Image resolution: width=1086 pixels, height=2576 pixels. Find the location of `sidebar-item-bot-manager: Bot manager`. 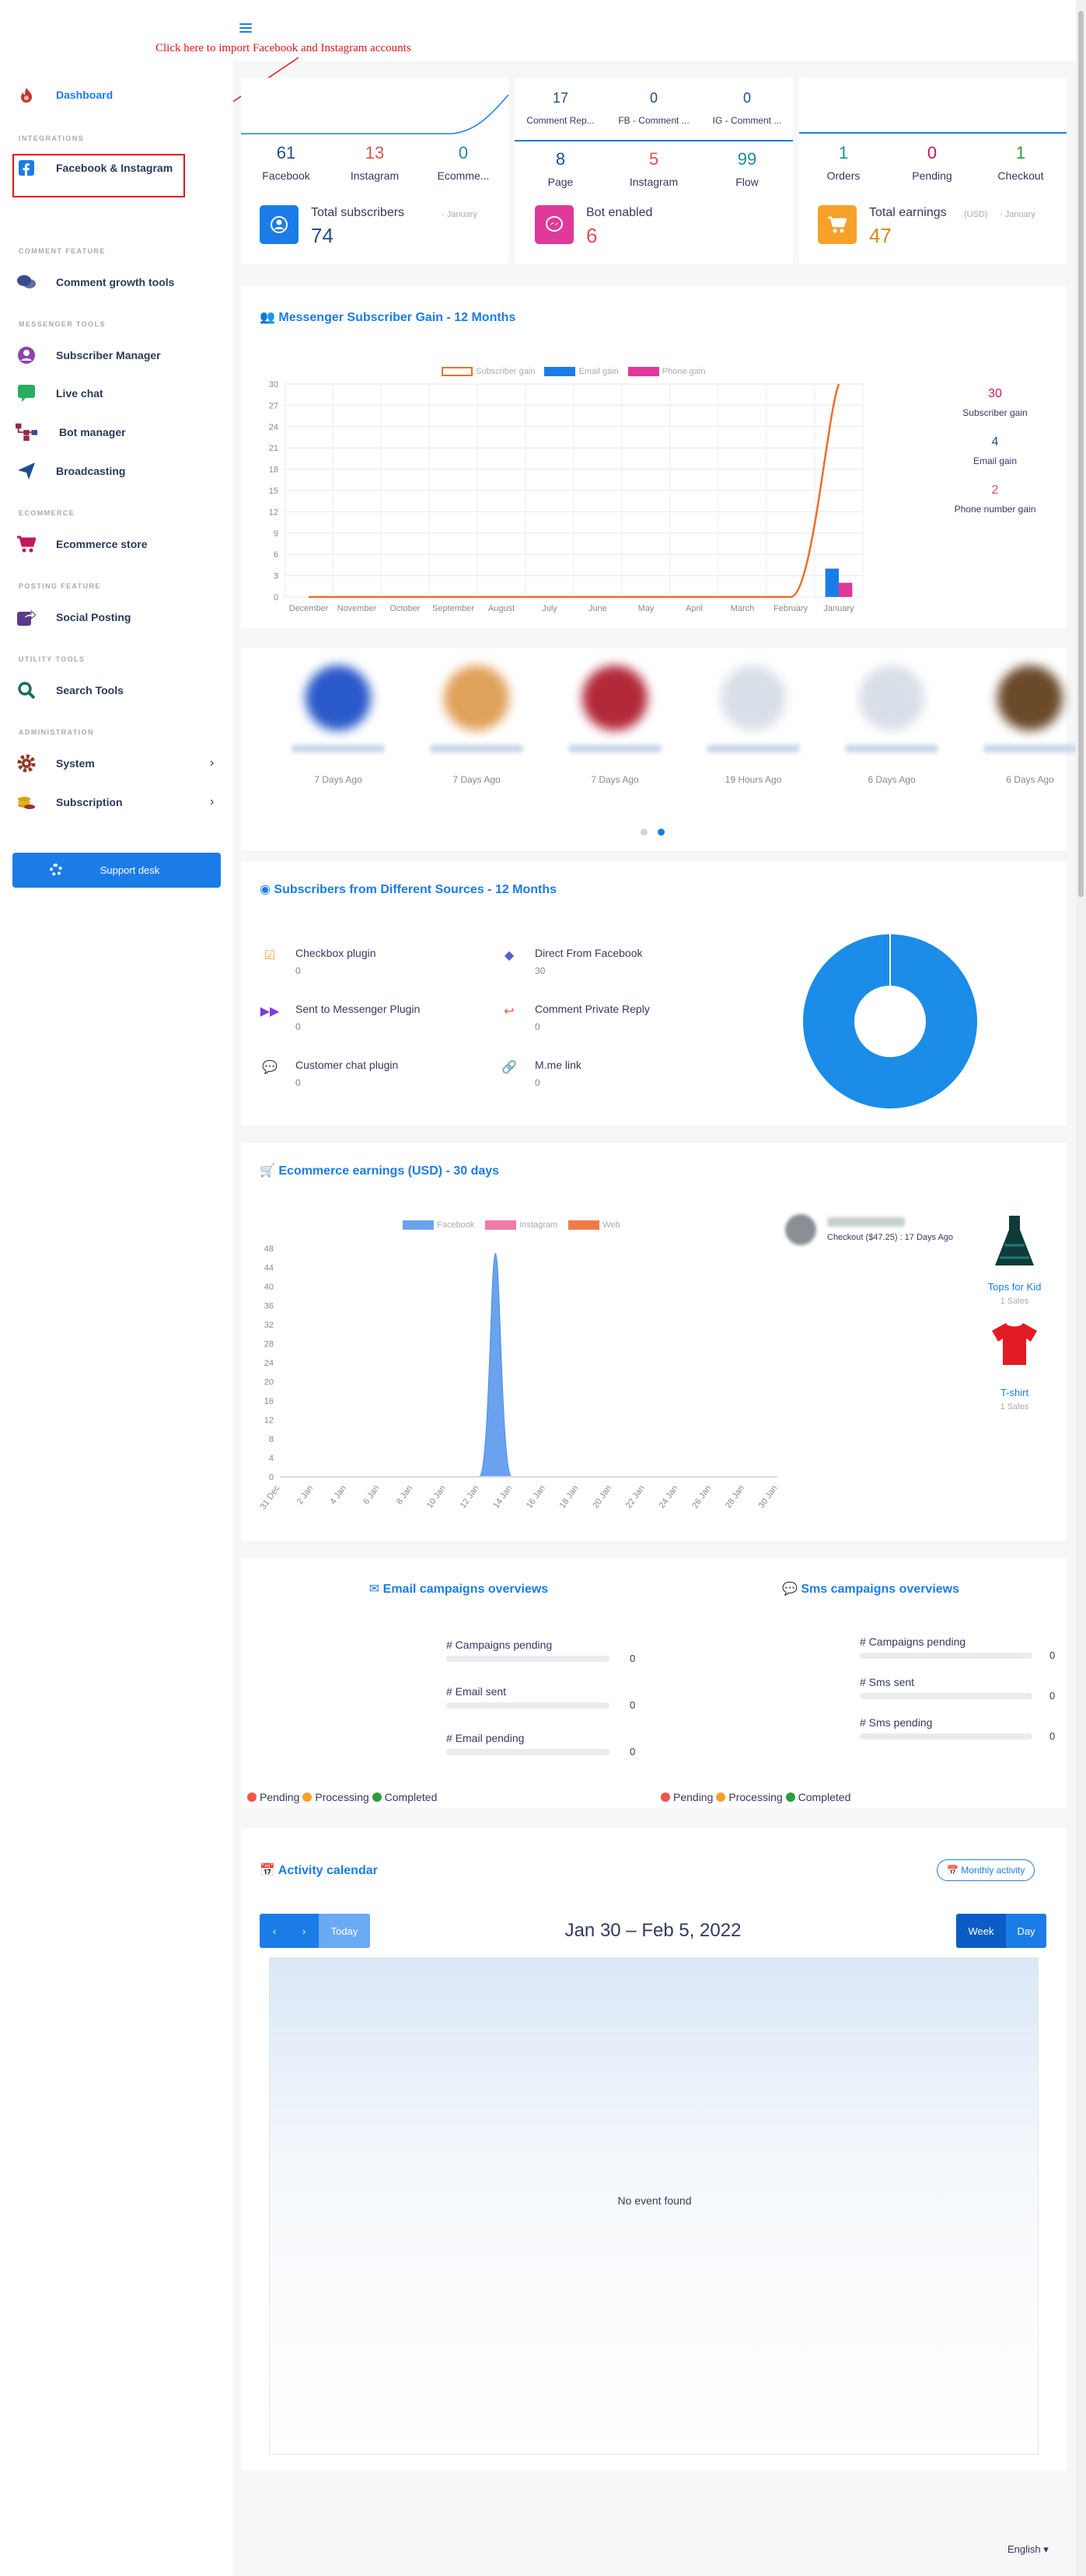

sidebar-item-bot-manager: Bot manager is located at coordinates (71, 432).